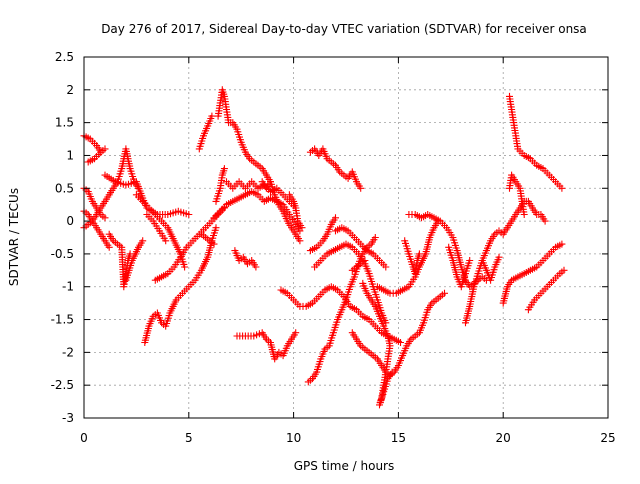 Image resolution: width=640 pixels, height=484 pixels. Describe the element at coordinates (64, 57) in the screenshot. I see `y-tick-label: 2.5` at that location.